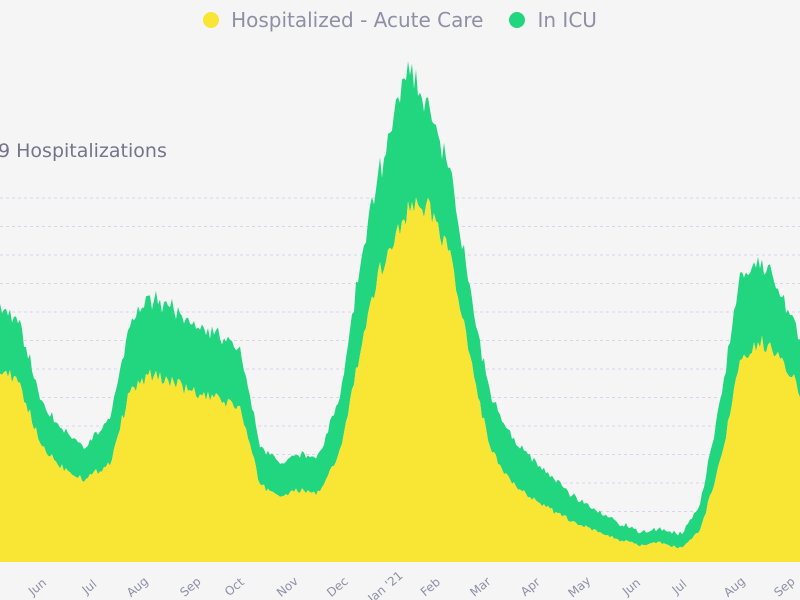 Image resolution: width=800 pixels, height=600 pixels. What do you see at coordinates (480, 586) in the screenshot?
I see `x-tick-label: Mar` at bounding box center [480, 586].